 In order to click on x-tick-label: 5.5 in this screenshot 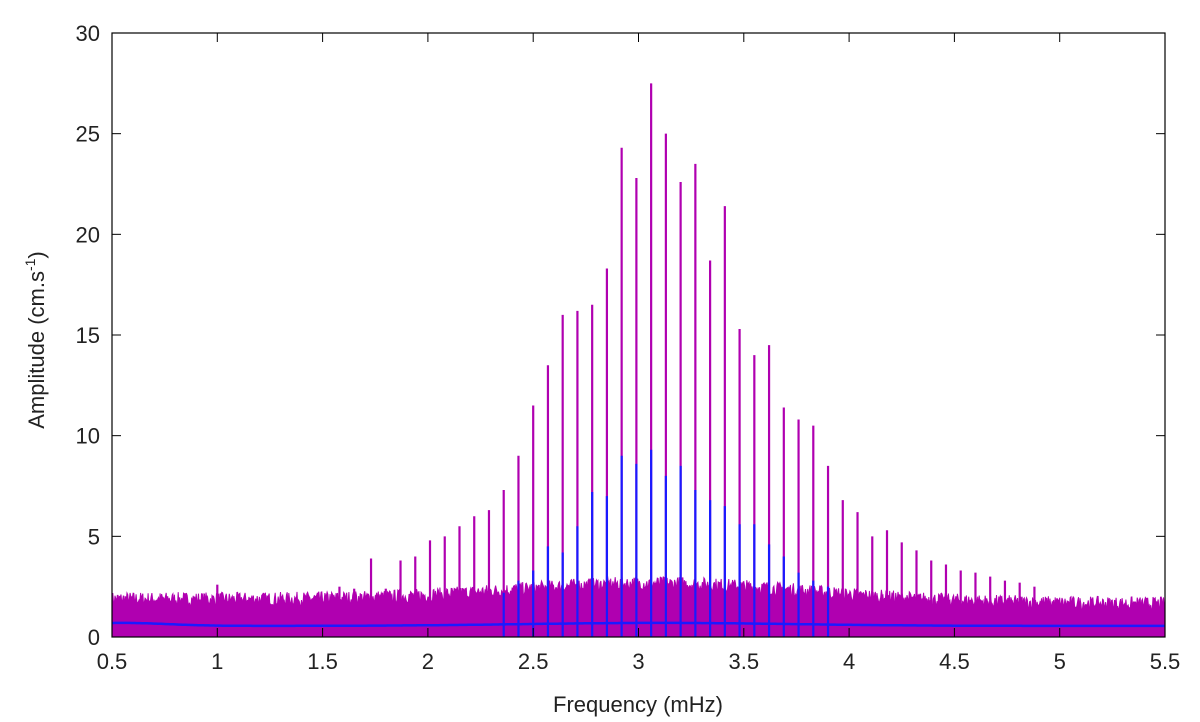, I will do `click(1165, 661)`.